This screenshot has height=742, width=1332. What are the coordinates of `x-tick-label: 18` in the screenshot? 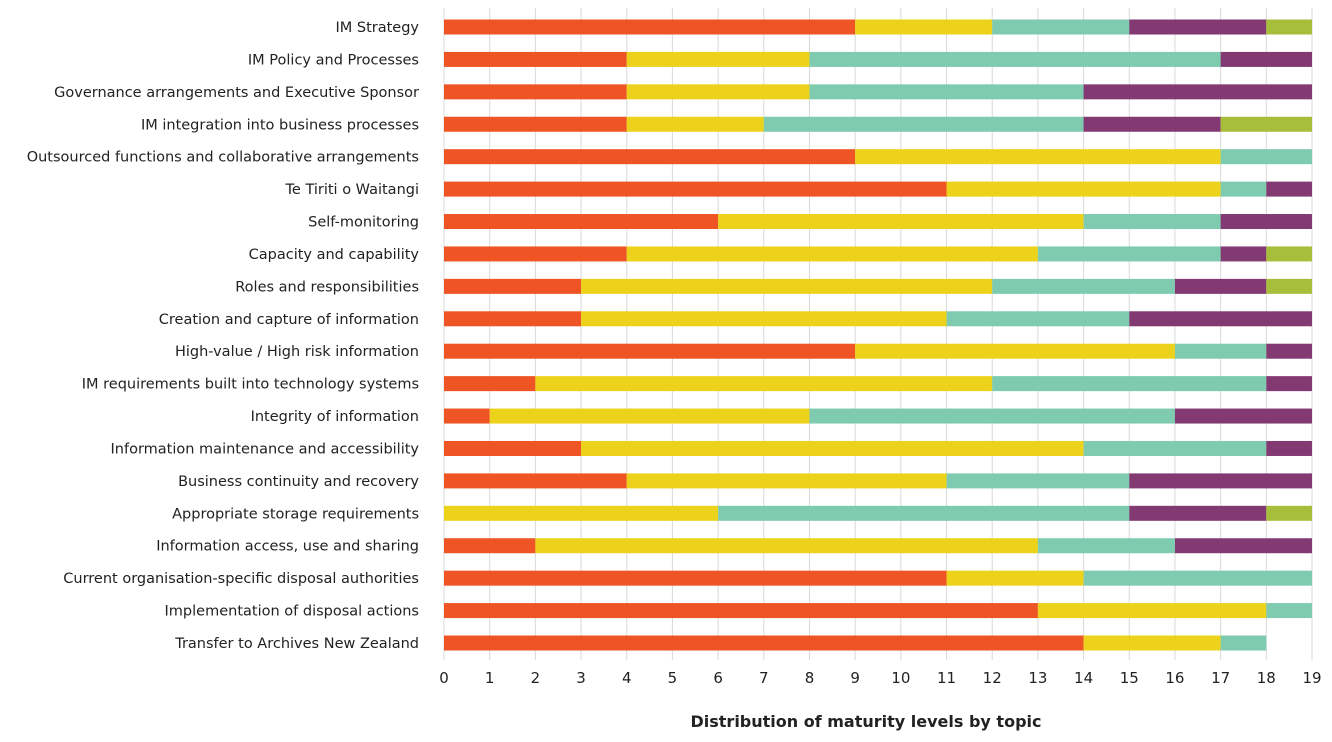 It's located at (1266, 678).